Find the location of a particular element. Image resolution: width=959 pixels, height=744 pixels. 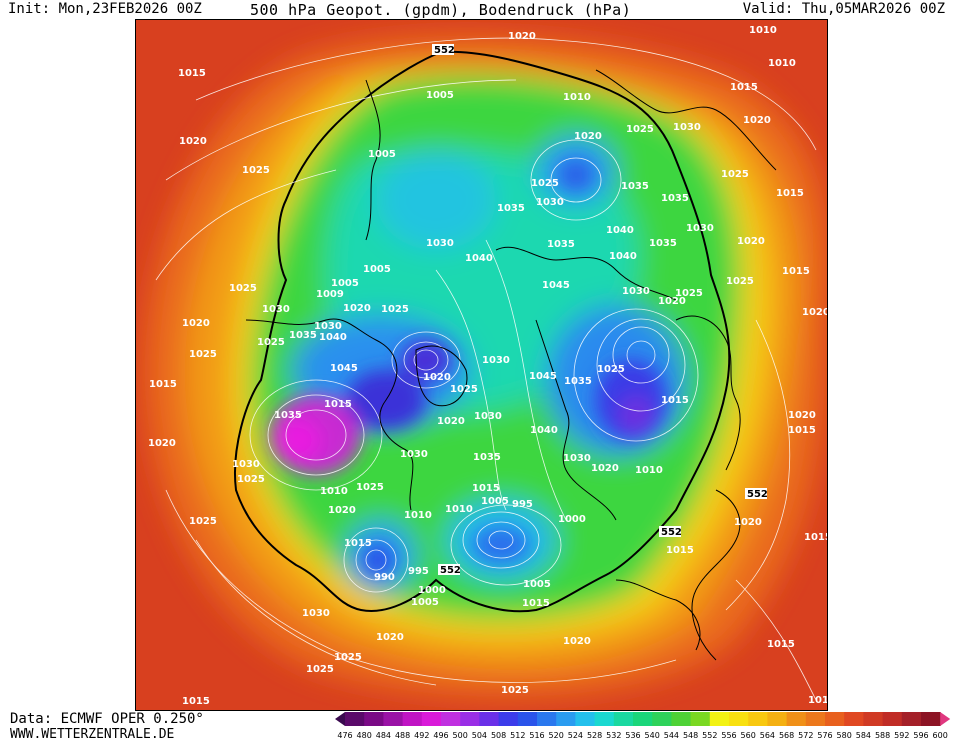

legend-value: 588 is located at coordinates (882, 735).